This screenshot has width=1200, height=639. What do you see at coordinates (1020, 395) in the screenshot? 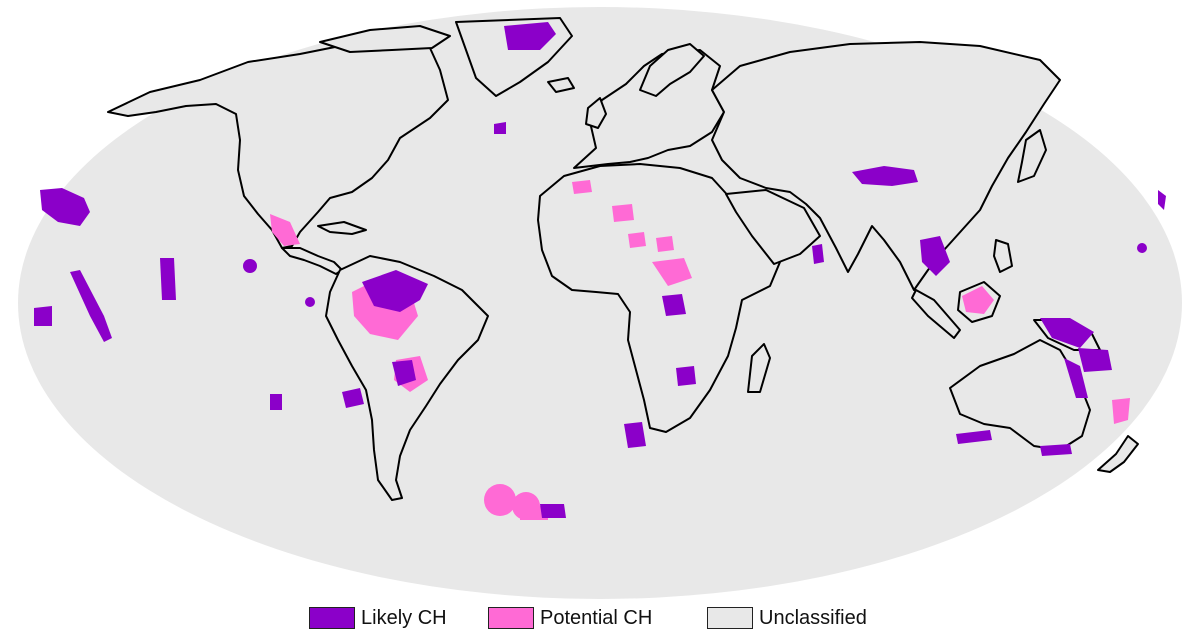
I see `australia` at bounding box center [1020, 395].